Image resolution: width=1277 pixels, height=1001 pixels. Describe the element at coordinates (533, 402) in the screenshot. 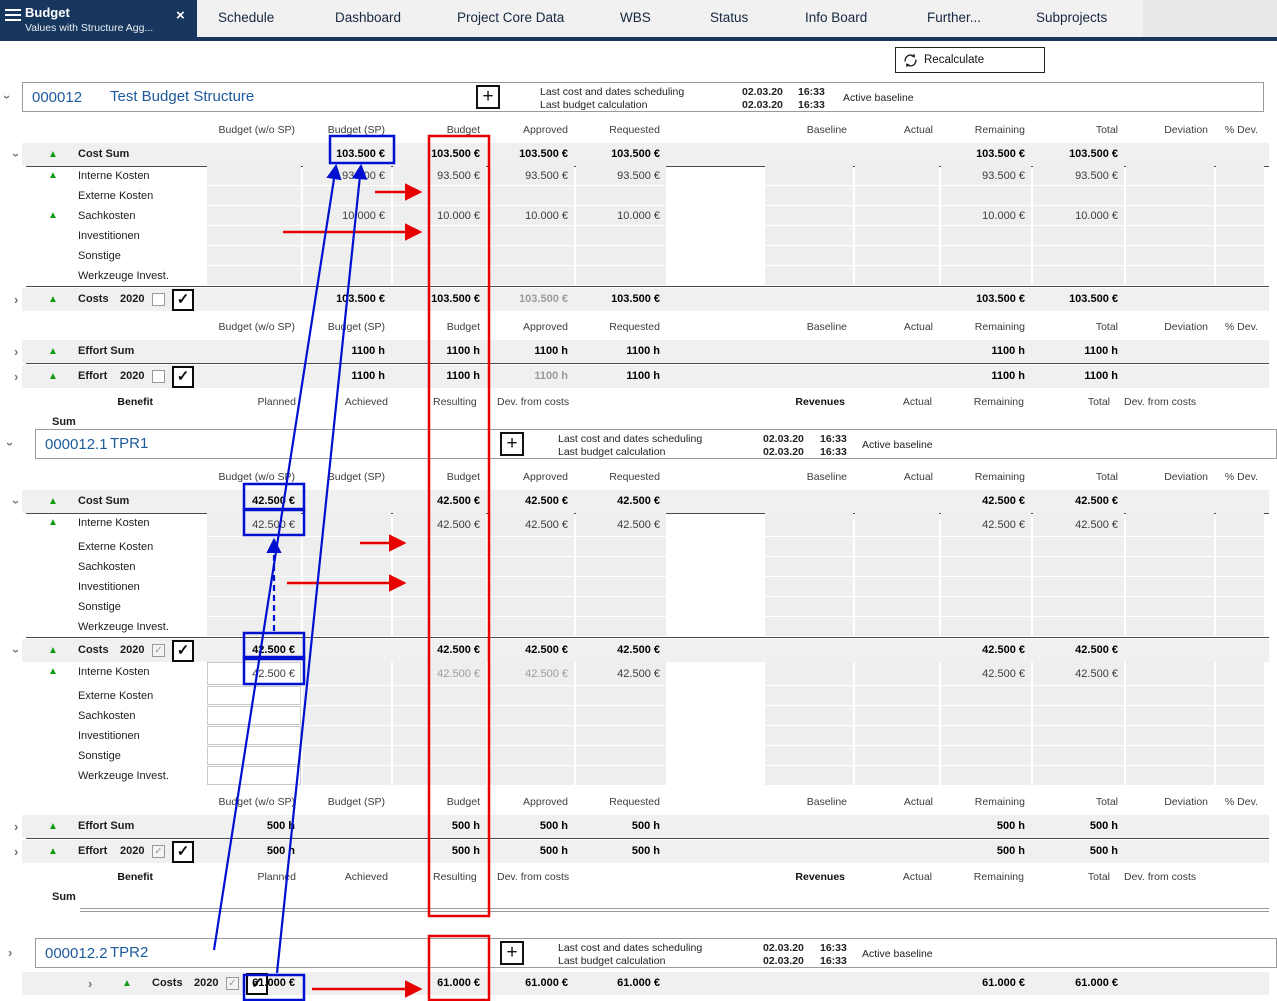

I see `benefit-dev-from-costs: Dev. from costs` at that location.